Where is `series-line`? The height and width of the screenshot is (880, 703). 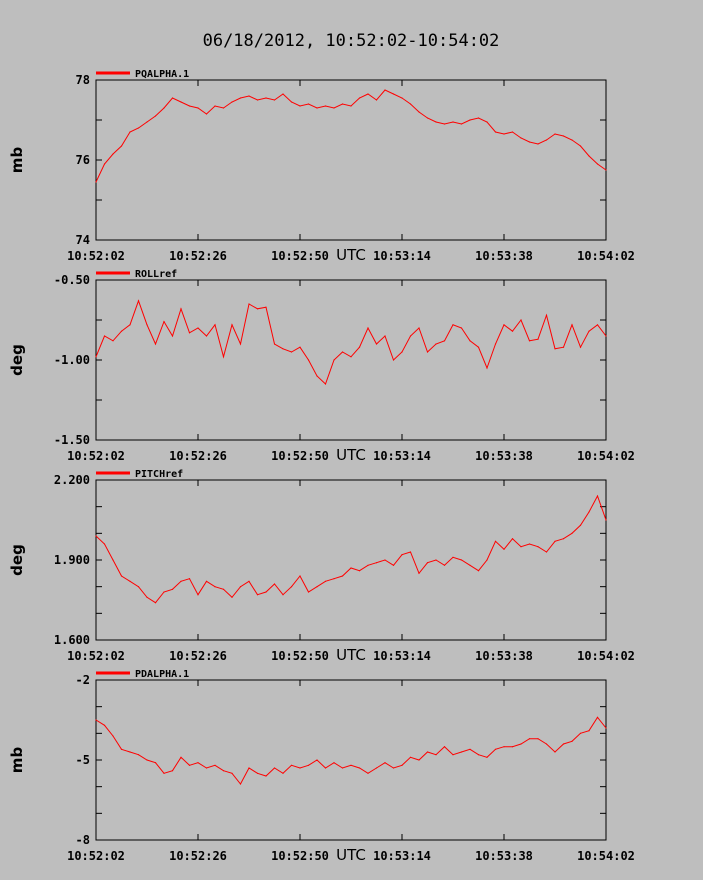 series-line is located at coordinates (351, 342).